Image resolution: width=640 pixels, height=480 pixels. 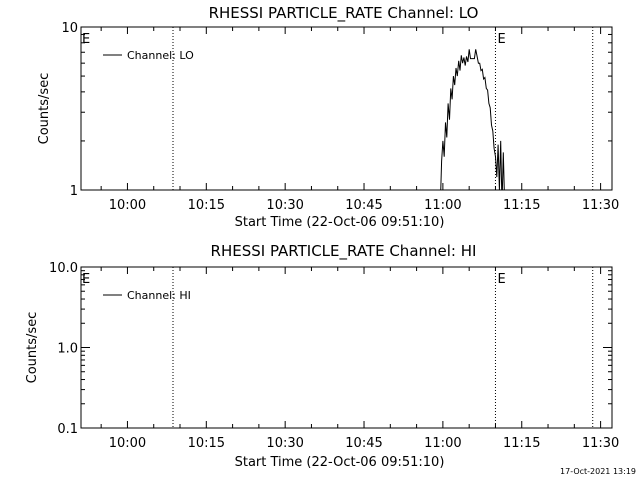 I want to click on y-tick-label: 10.0, so click(x=63, y=268).